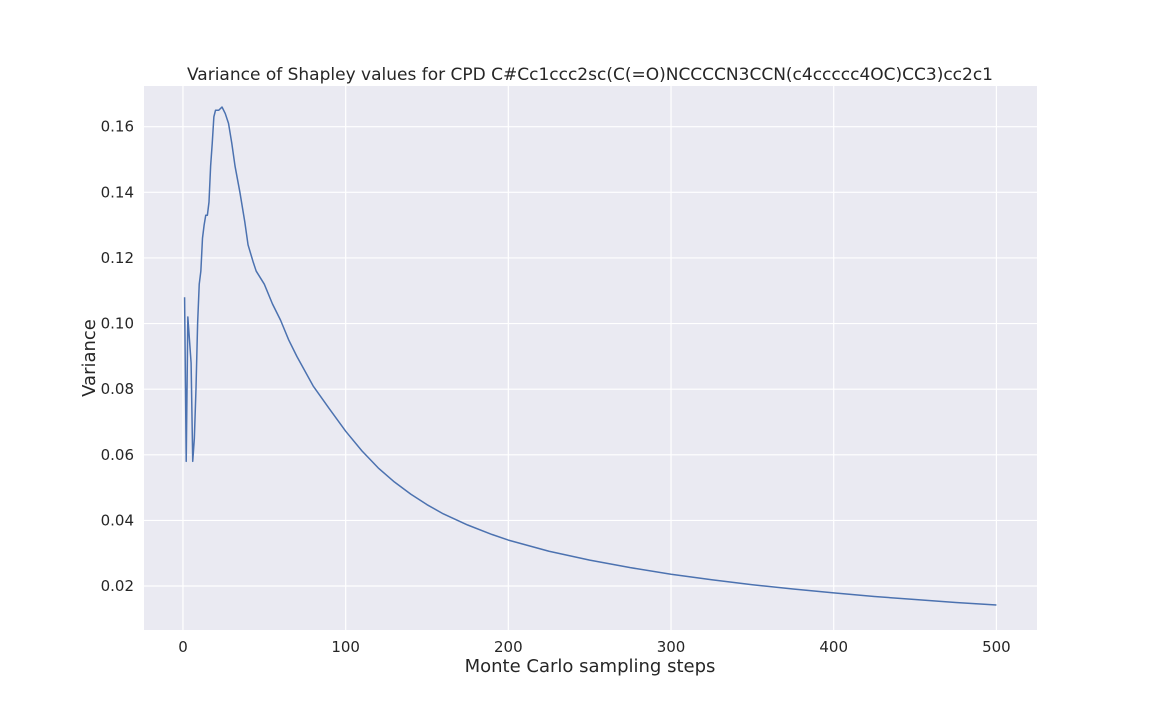 The width and height of the screenshot is (1152, 720). What do you see at coordinates (833, 647) in the screenshot?
I see `x-tick-label: 400` at bounding box center [833, 647].